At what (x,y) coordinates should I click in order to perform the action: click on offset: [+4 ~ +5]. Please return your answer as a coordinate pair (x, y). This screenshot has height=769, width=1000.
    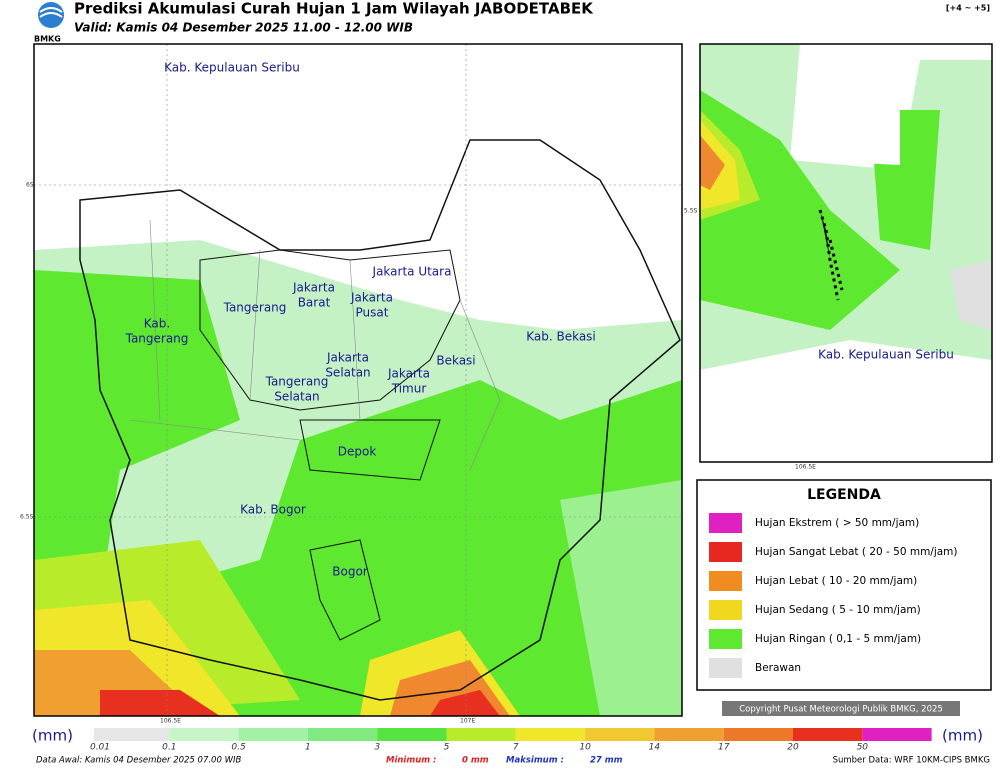
    Looking at the image, I should click on (968, 8).